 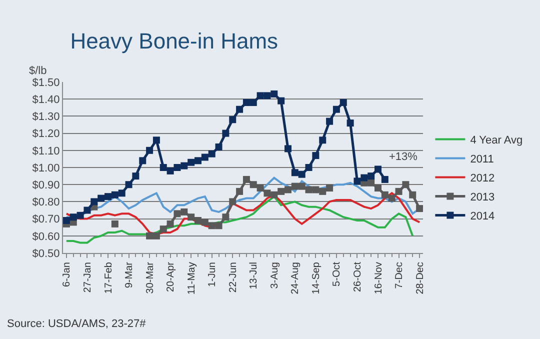 What do you see at coordinates (233, 277) in the screenshot?
I see `x-tick-label: 22-Jun` at bounding box center [233, 277].